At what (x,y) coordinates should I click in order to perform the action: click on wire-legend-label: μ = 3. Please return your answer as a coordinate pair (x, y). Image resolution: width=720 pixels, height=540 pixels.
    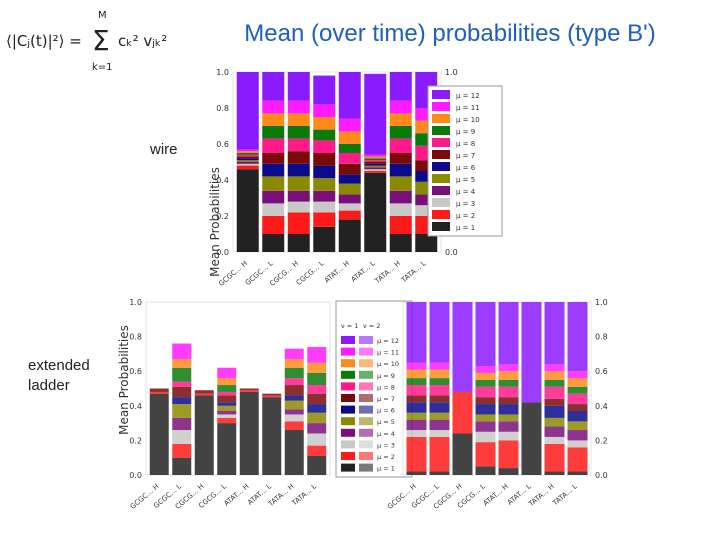
    Looking at the image, I should click on (465, 204).